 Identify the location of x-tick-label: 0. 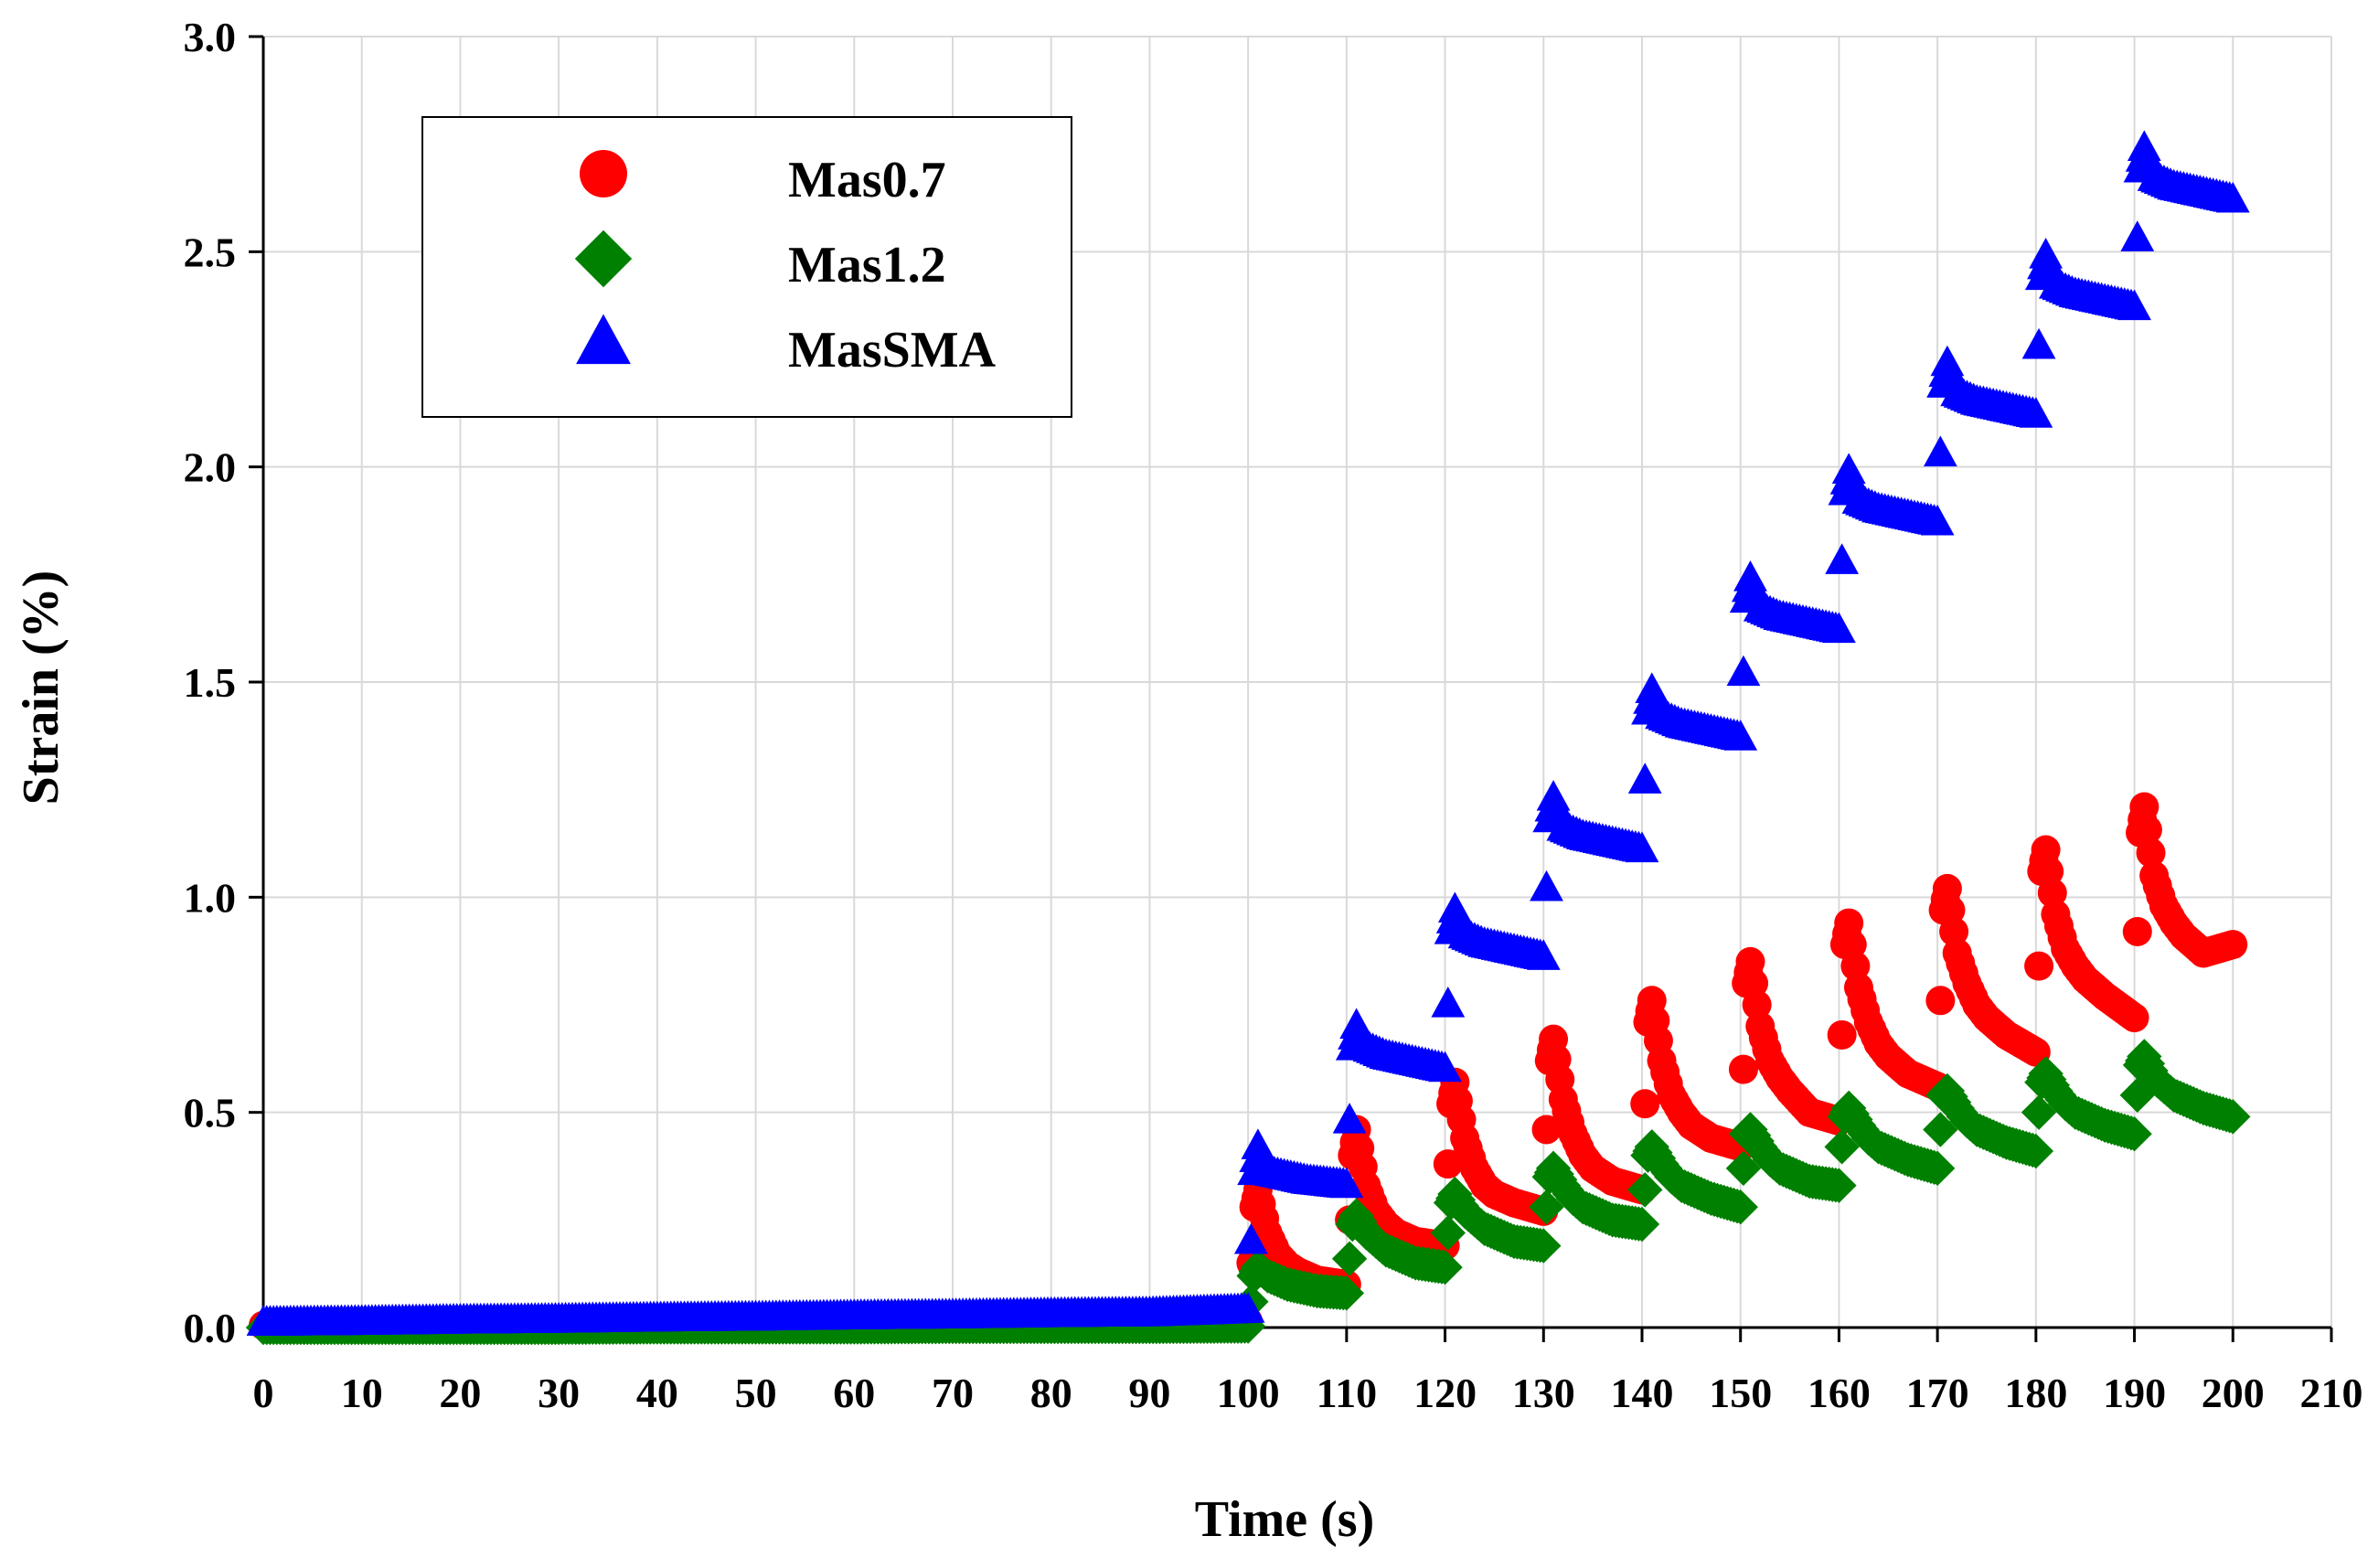
(263, 1393).